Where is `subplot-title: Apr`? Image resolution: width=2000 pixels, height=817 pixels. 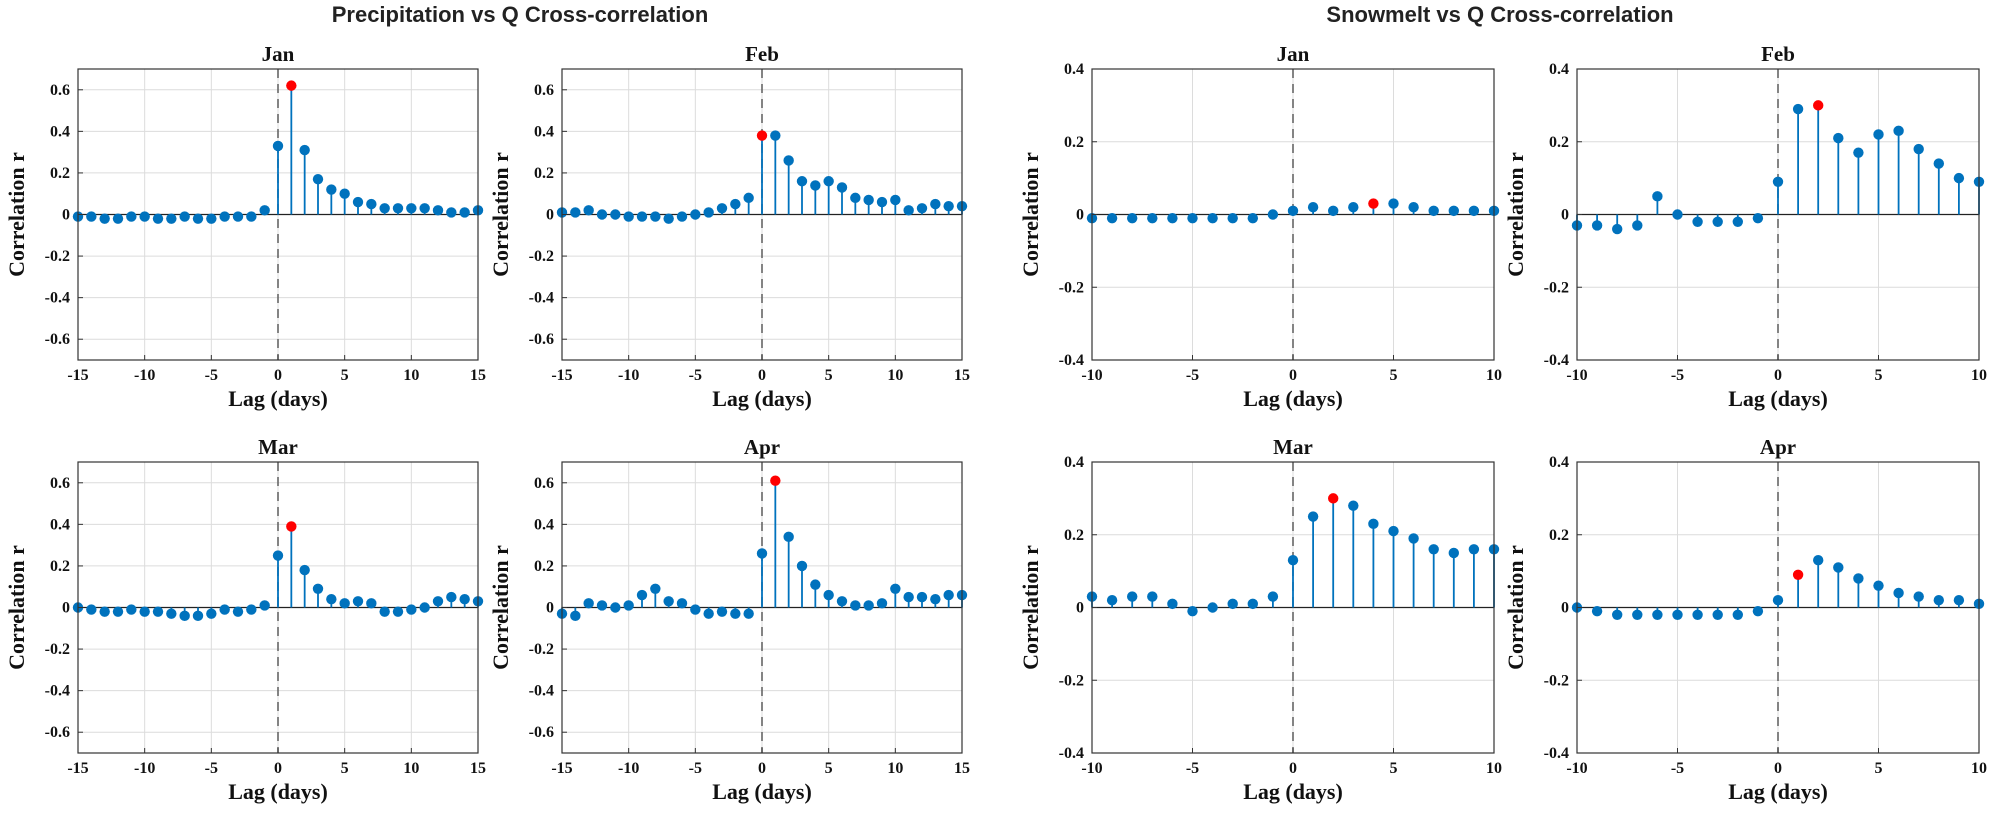 subplot-title: Apr is located at coordinates (762, 447).